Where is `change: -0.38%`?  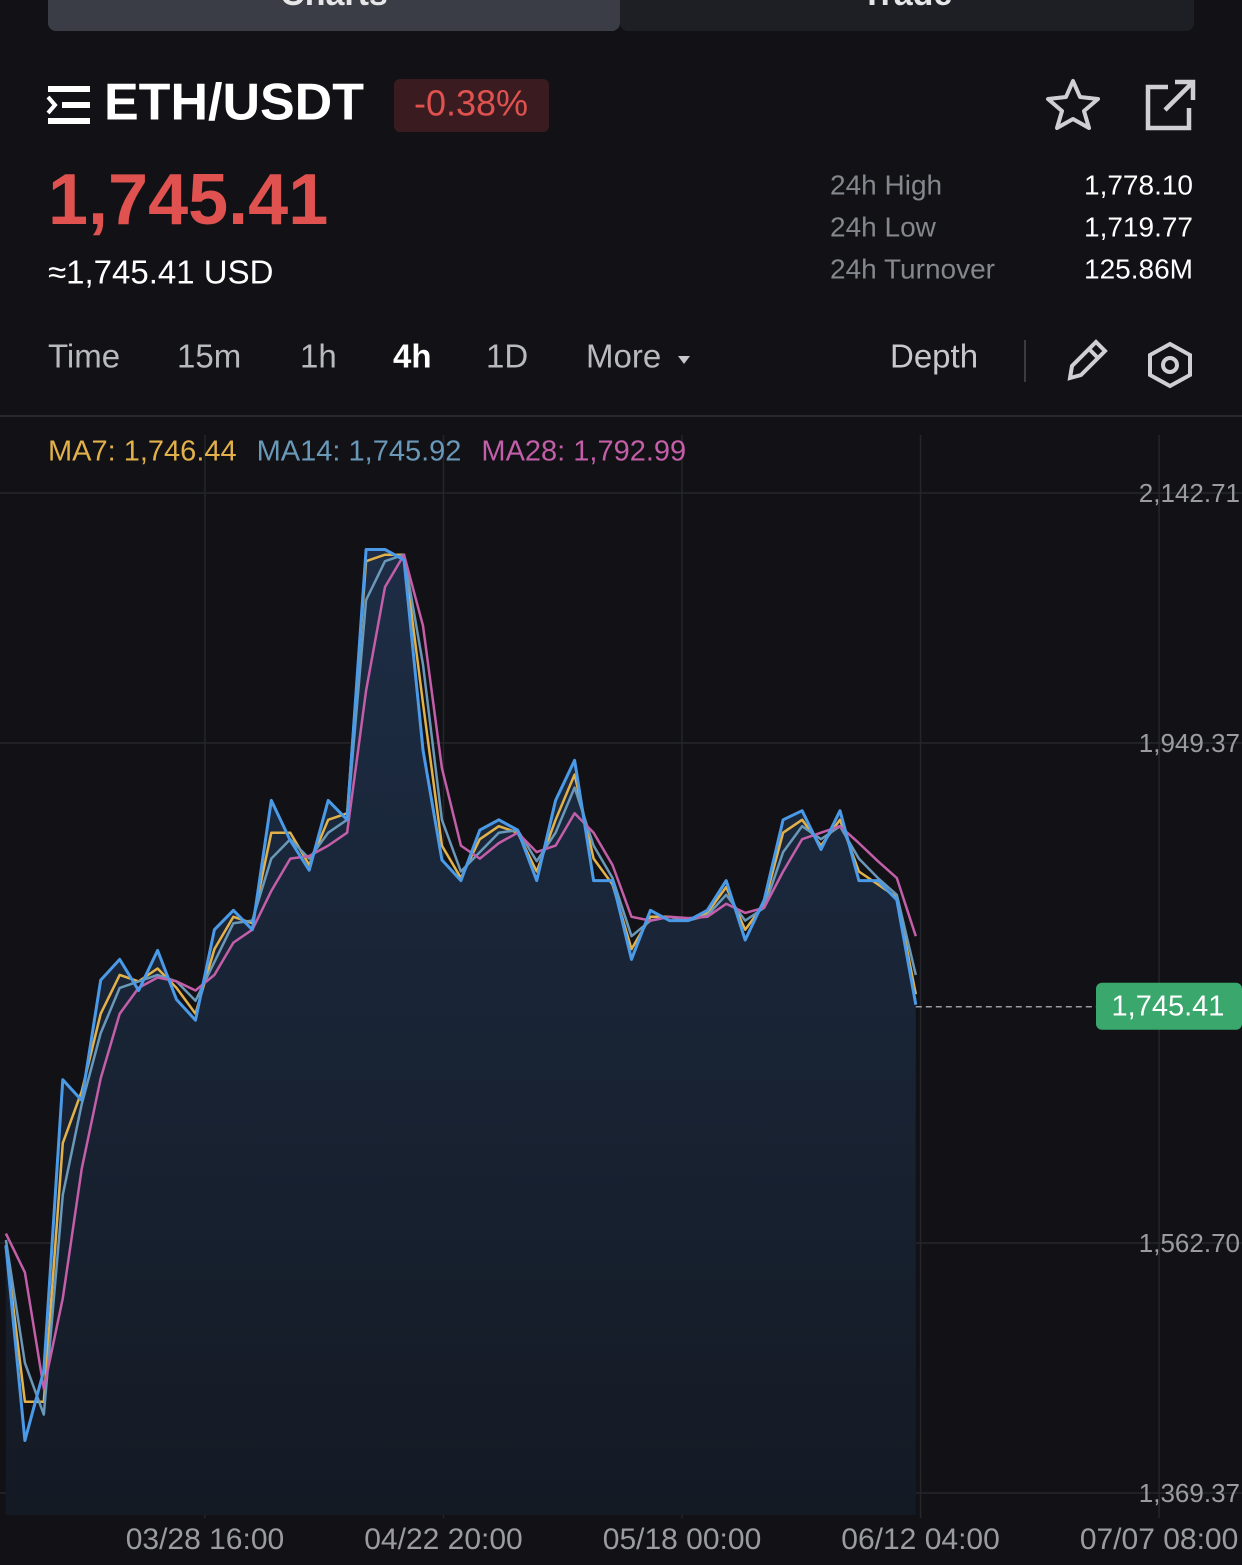
change: -0.38% is located at coordinates (471, 103).